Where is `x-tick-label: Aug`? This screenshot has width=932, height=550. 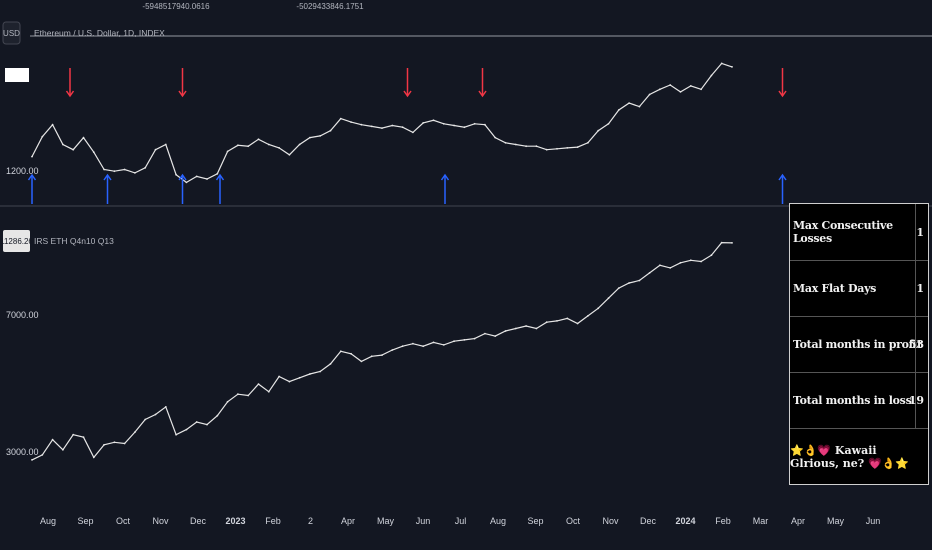
x-tick-label: Aug is located at coordinates (48, 521).